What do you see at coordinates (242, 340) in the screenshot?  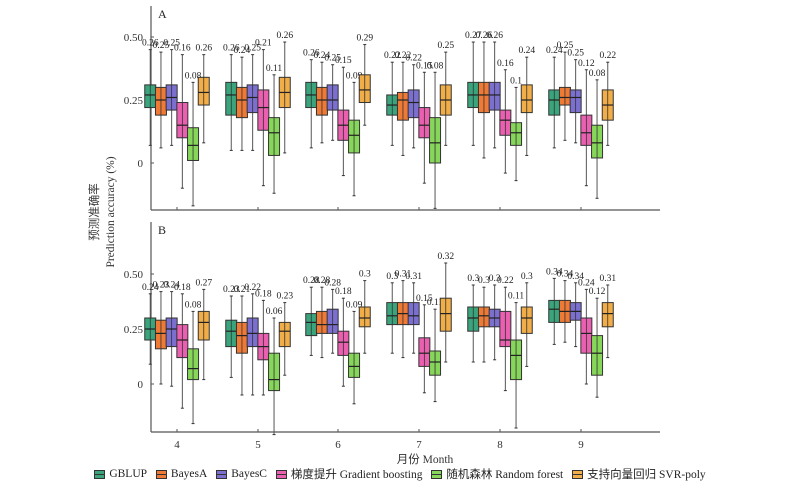 I see `box-bayesa: 0.21` at bounding box center [242, 340].